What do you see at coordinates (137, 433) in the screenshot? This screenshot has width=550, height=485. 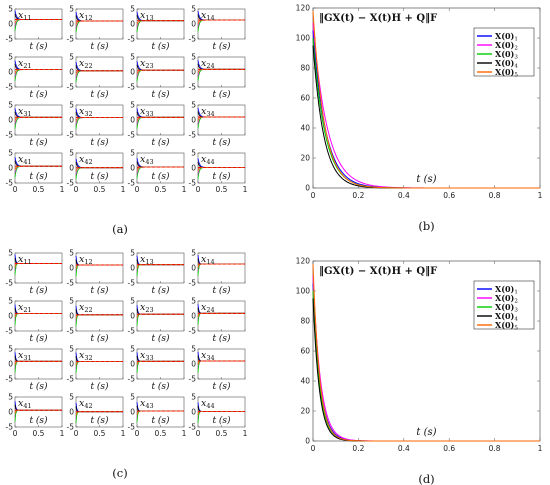 I see `x-tick-label: 0` at bounding box center [137, 433].